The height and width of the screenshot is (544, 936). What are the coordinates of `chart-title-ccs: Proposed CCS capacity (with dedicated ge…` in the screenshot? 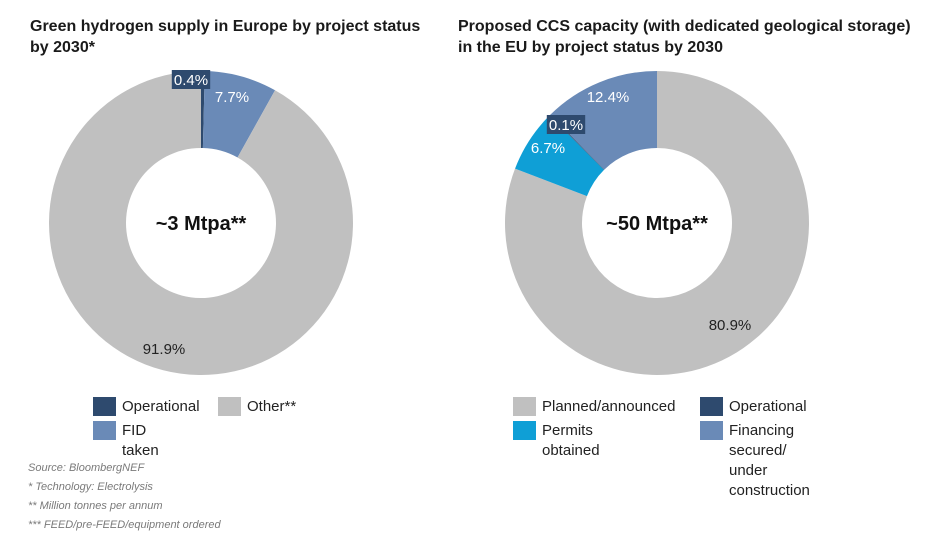 It's located at (684, 37).